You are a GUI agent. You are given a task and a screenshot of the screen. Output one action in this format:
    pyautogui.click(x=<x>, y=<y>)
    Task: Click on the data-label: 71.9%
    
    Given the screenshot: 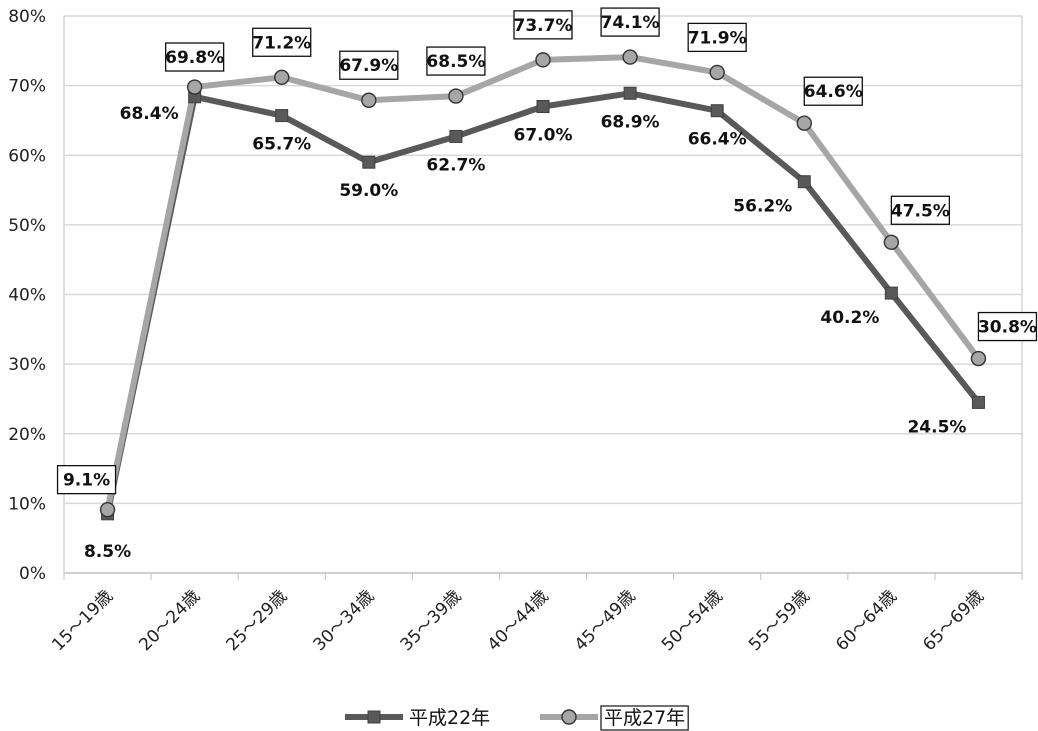 What is the action you would take?
    pyautogui.click(x=717, y=38)
    